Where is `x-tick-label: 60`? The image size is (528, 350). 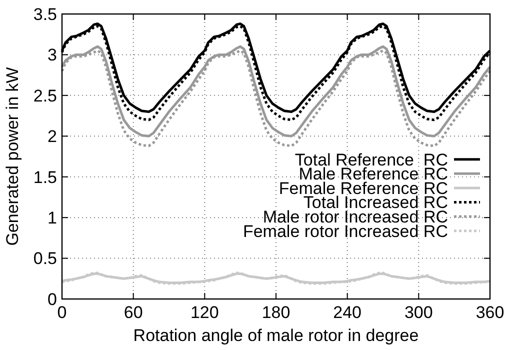
x-tick-label: 60 is located at coordinates (133, 312).